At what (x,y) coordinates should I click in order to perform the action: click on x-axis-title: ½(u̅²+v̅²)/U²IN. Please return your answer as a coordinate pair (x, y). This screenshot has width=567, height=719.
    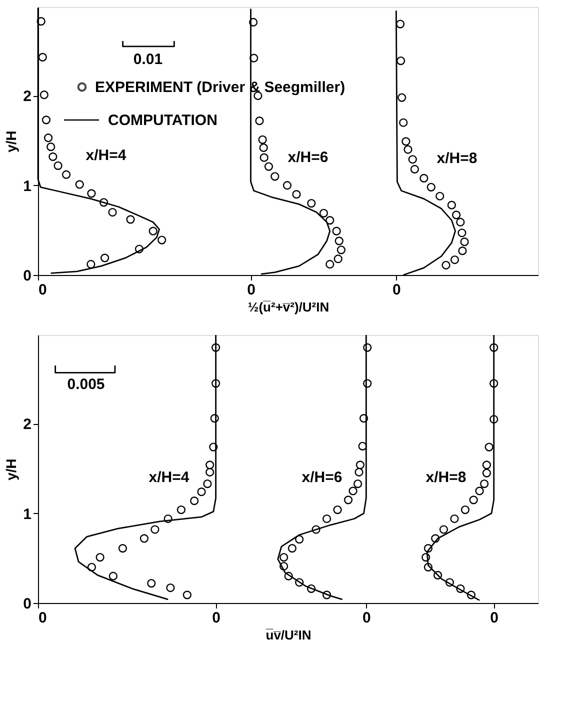
    Looking at the image, I should click on (289, 307).